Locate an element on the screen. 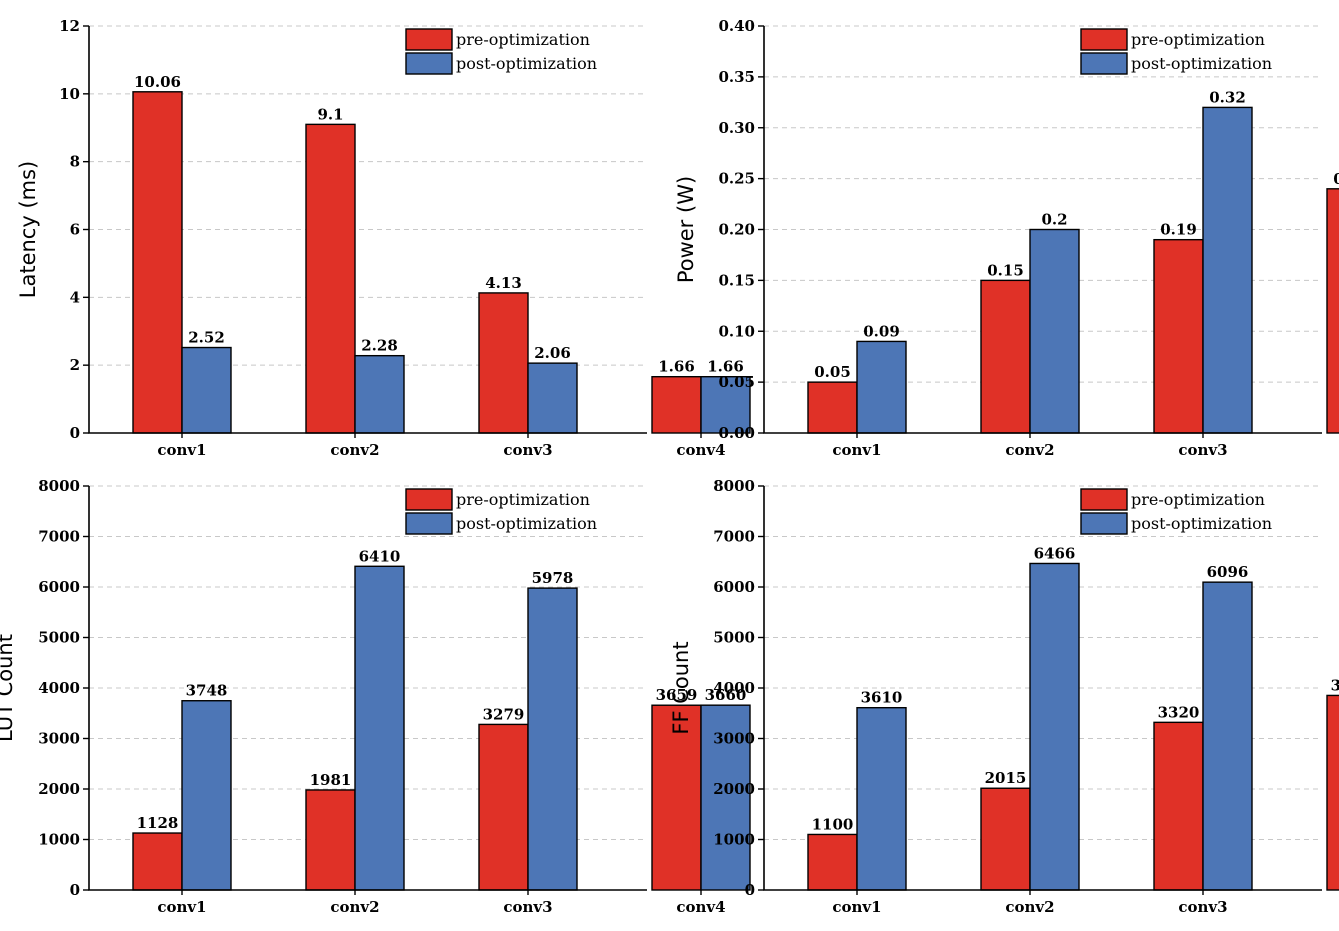  y-tick-label: 6 is located at coordinates (75, 230).